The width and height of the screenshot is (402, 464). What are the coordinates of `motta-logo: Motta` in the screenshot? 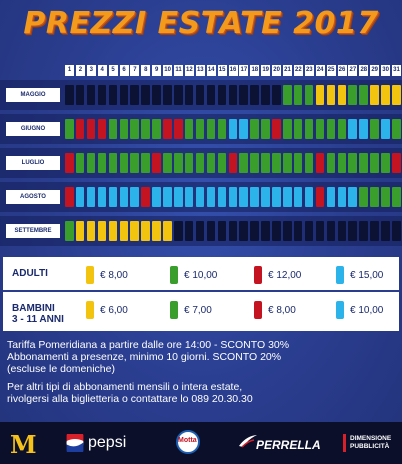 It's located at (187, 440).